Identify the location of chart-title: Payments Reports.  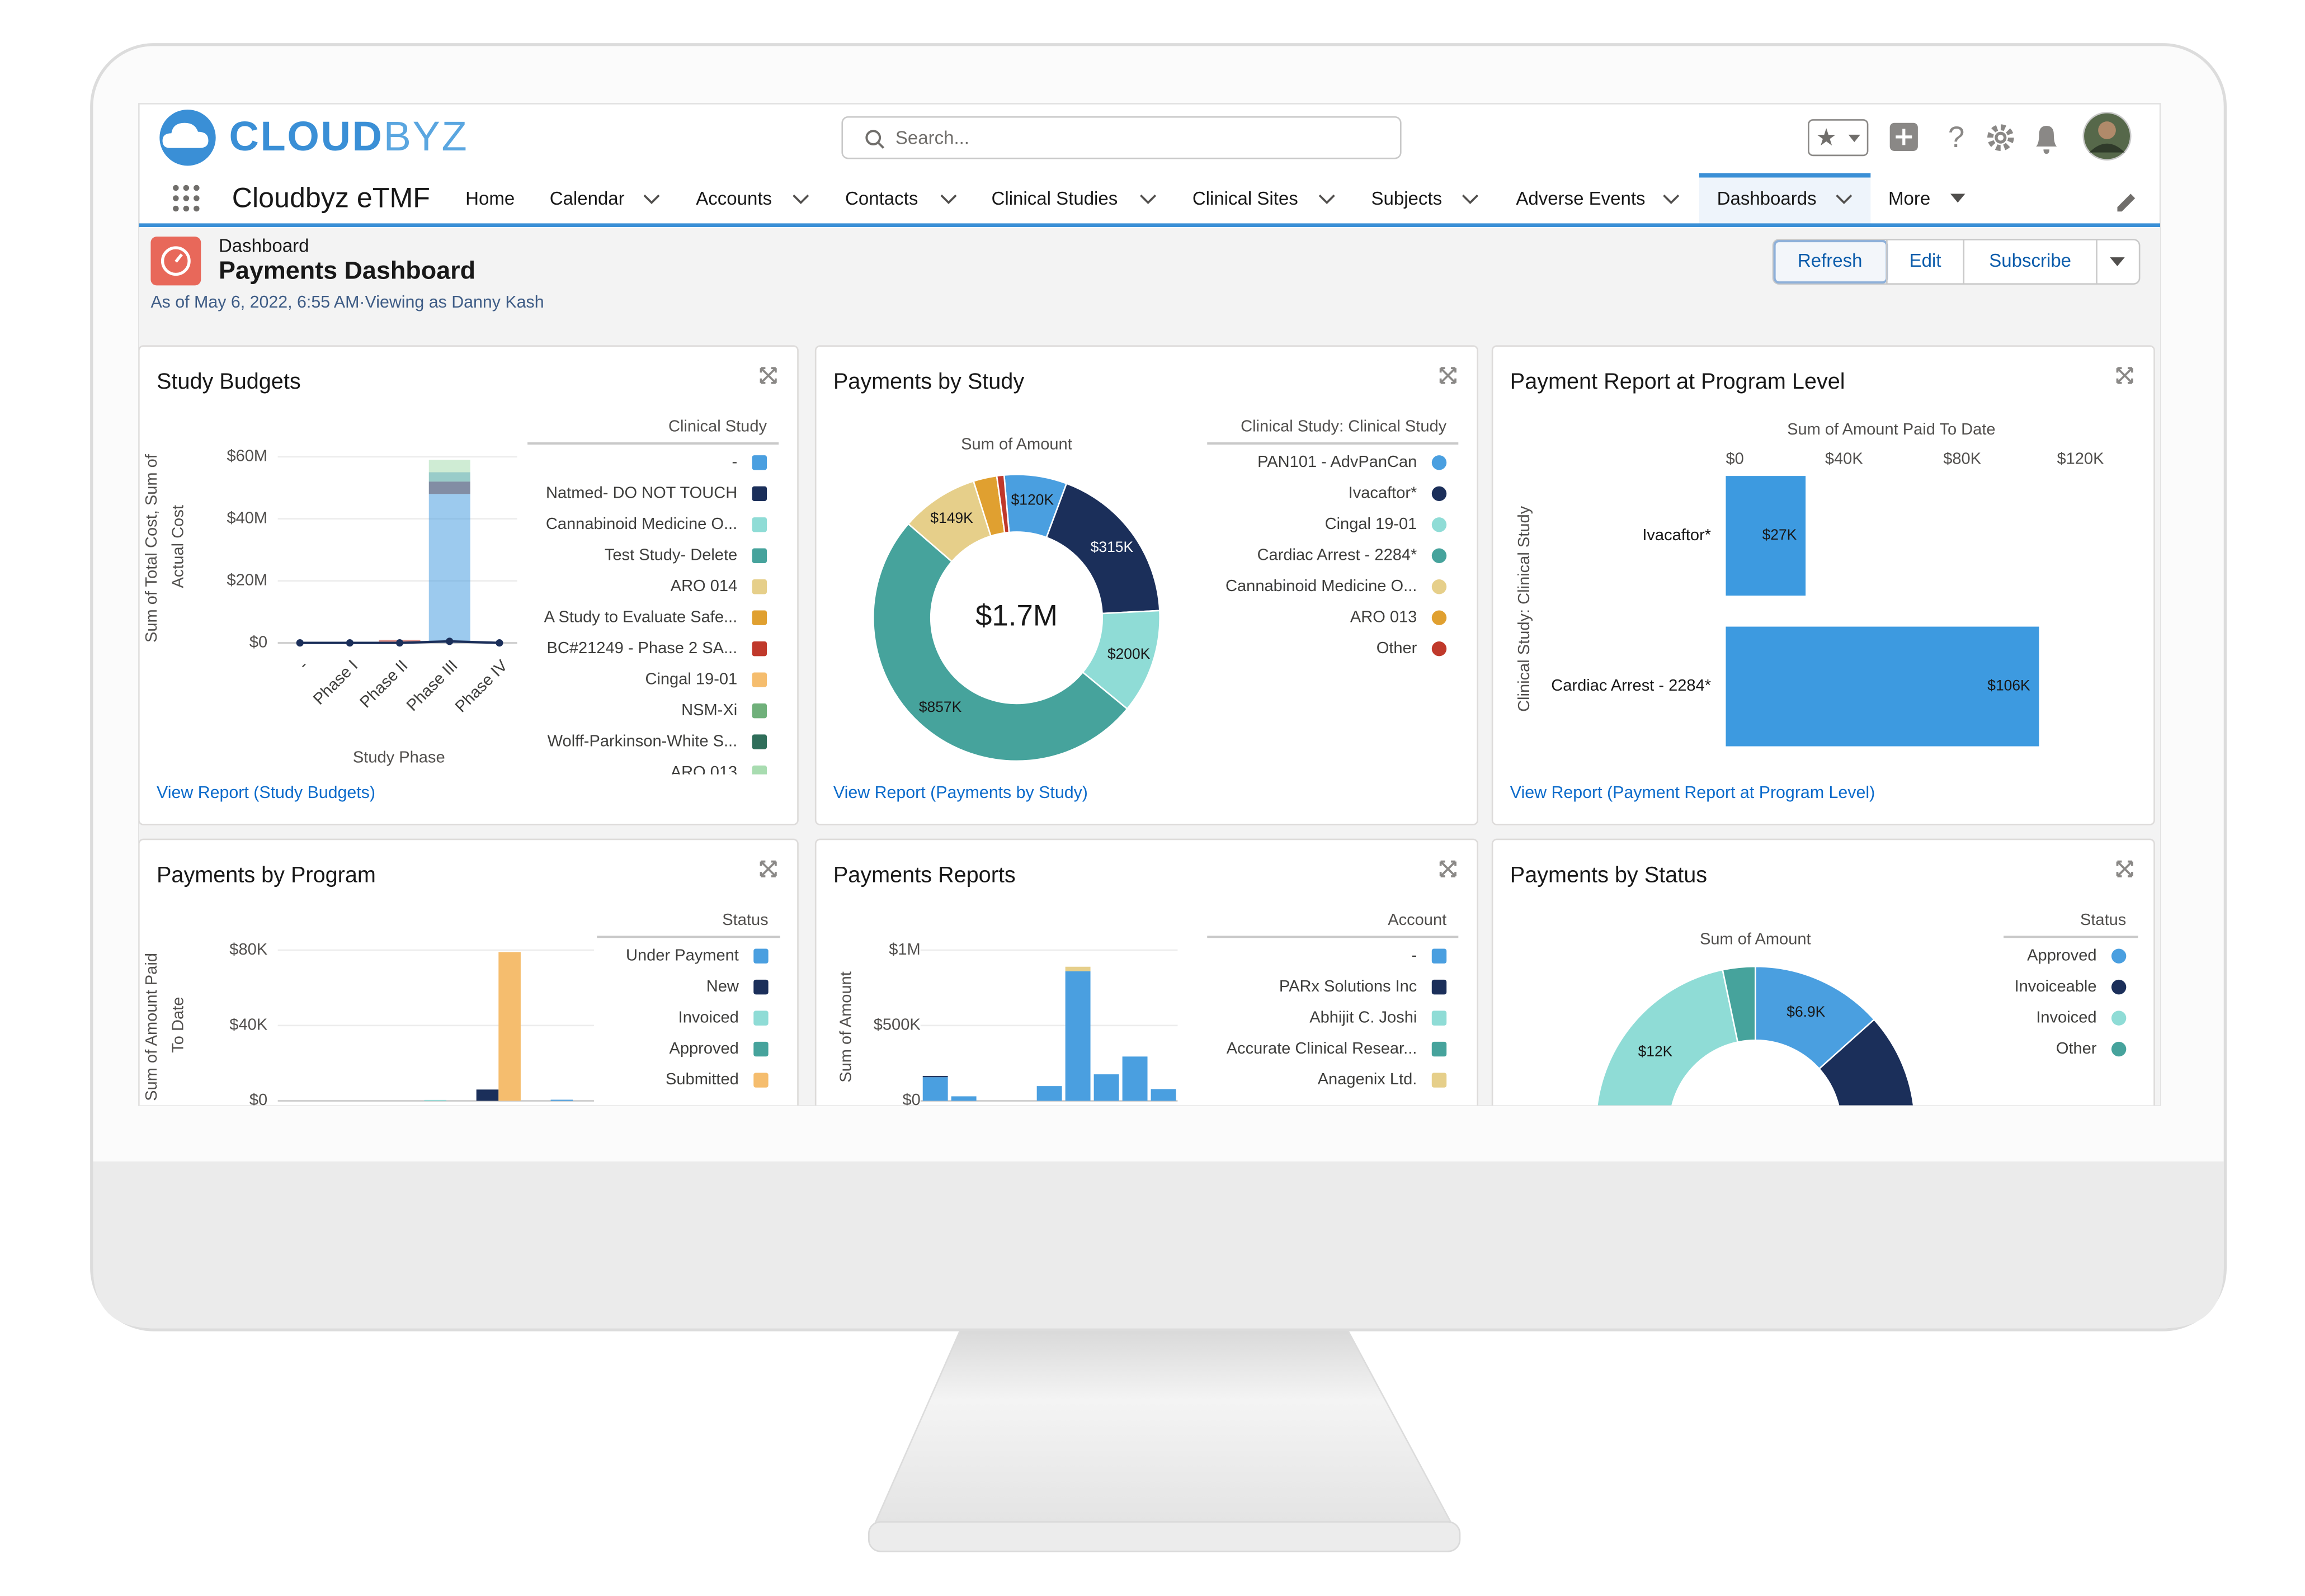
(924, 874).